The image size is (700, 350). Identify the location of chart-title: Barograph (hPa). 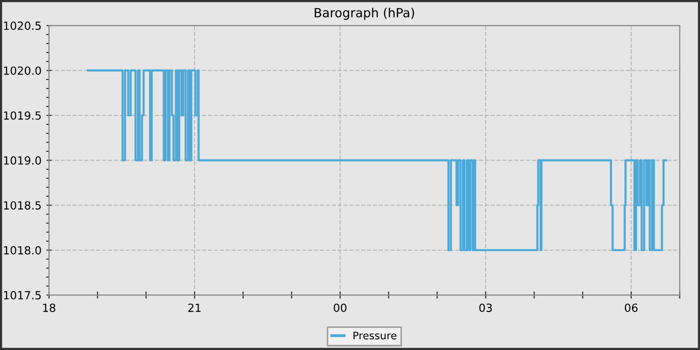
(364, 14).